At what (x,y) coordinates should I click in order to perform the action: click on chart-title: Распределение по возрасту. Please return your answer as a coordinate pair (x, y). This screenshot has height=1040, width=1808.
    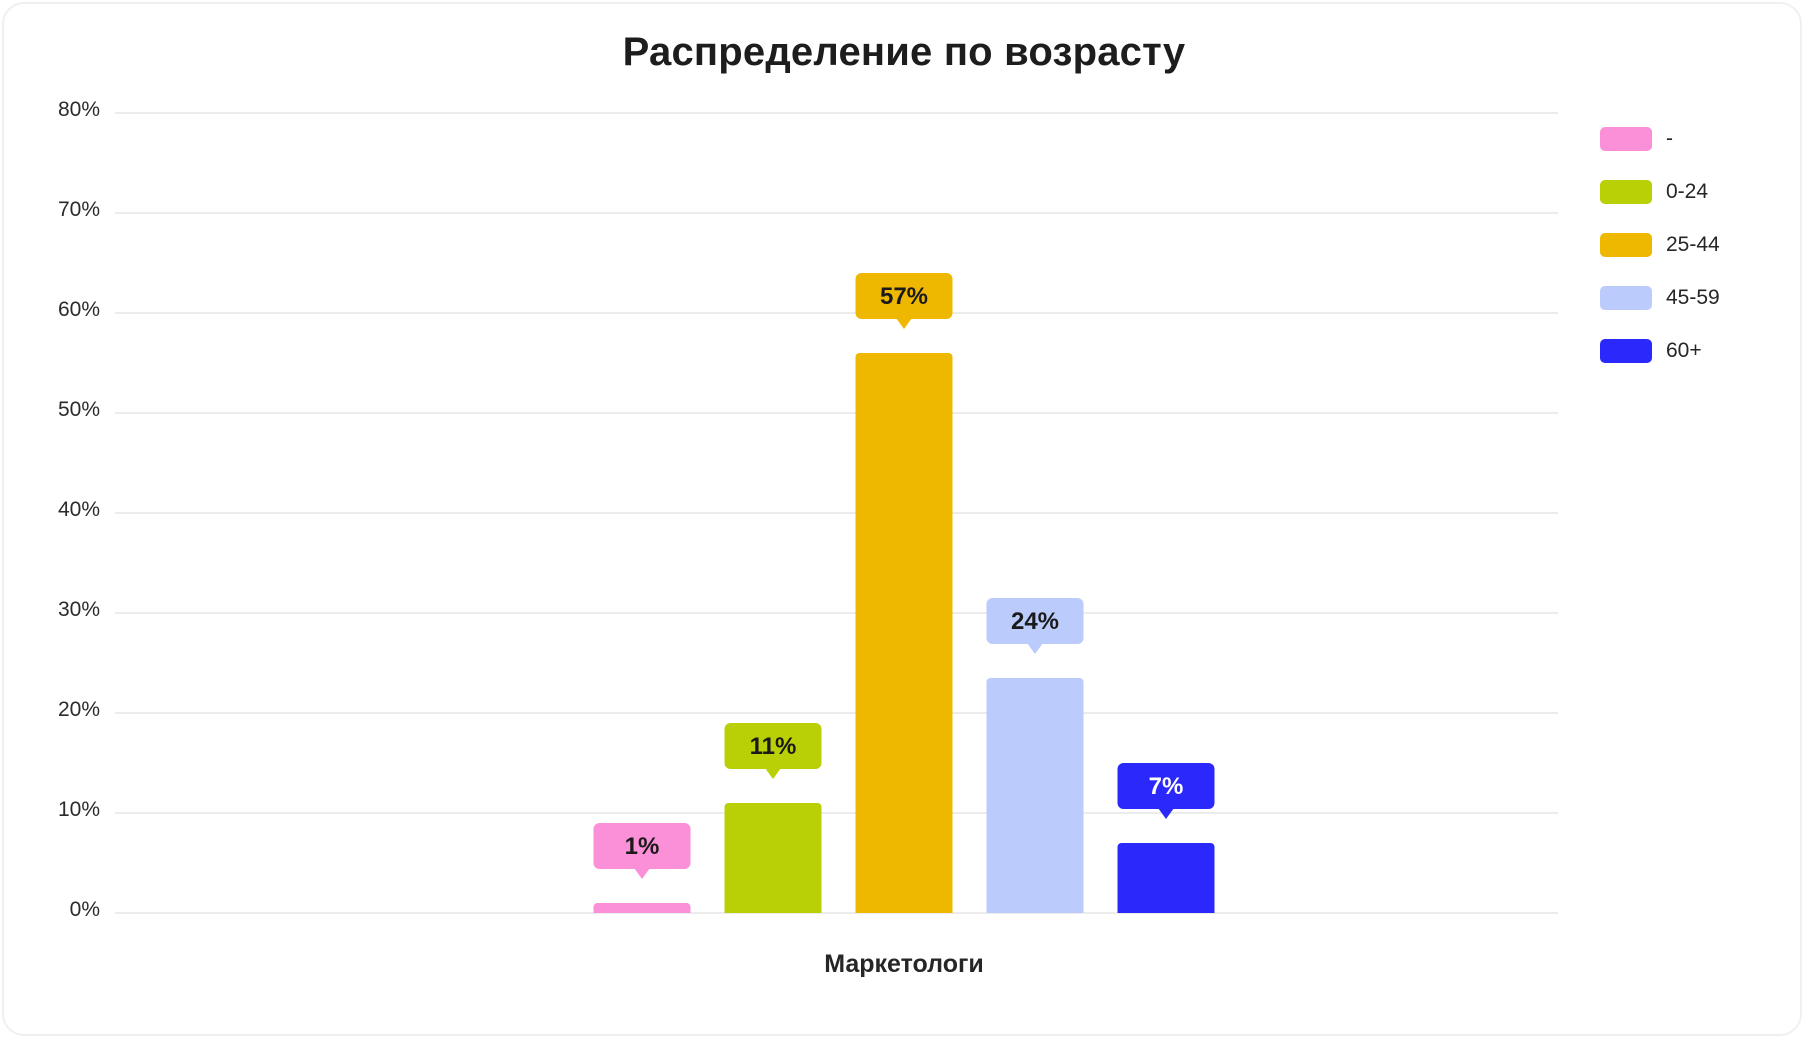
    Looking at the image, I should click on (904, 52).